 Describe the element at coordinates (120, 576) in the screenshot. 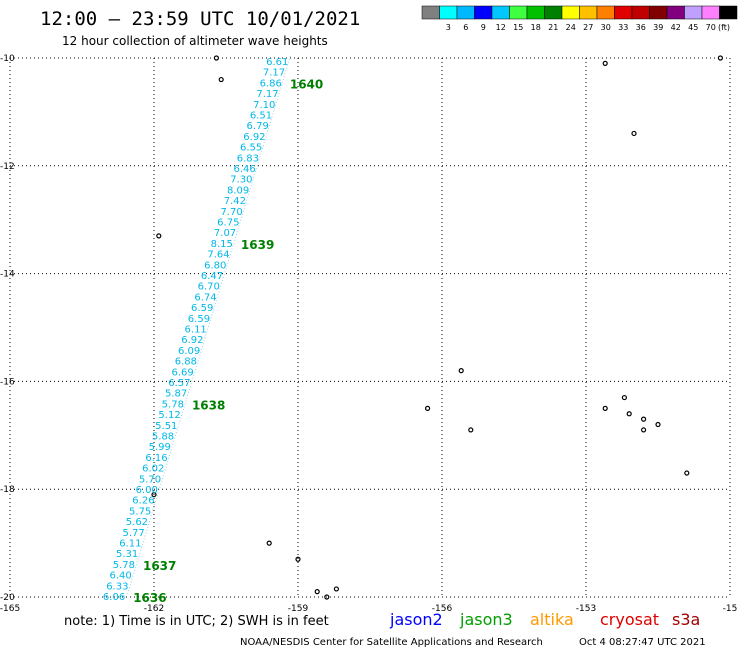

I see `swh-value: 6.40` at that location.